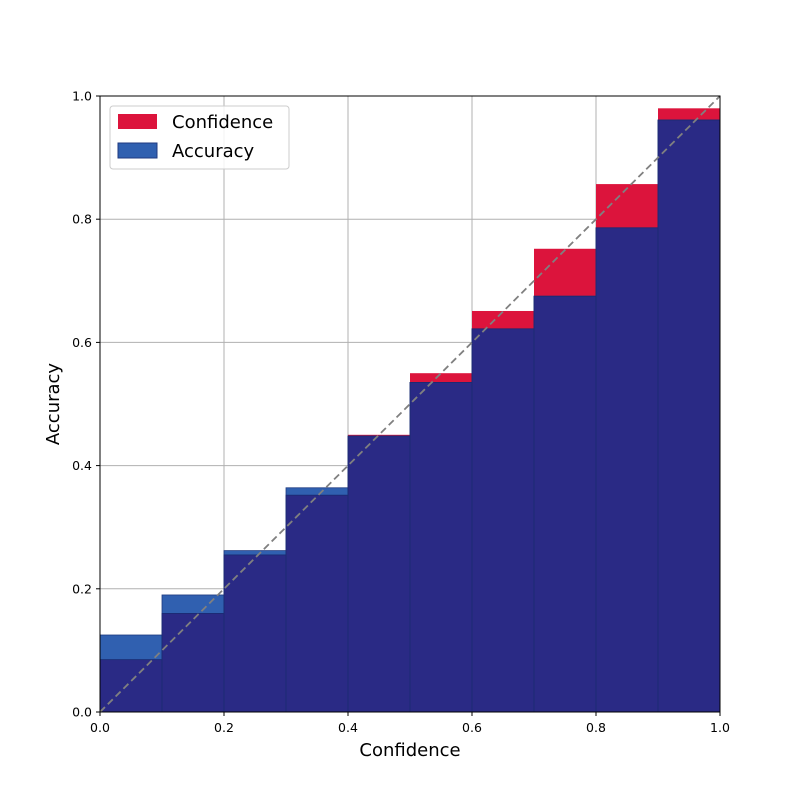 Image resolution: width=800 pixels, height=804 pixels. I want to click on legend: Confidence Accuracy, so click(199, 137).